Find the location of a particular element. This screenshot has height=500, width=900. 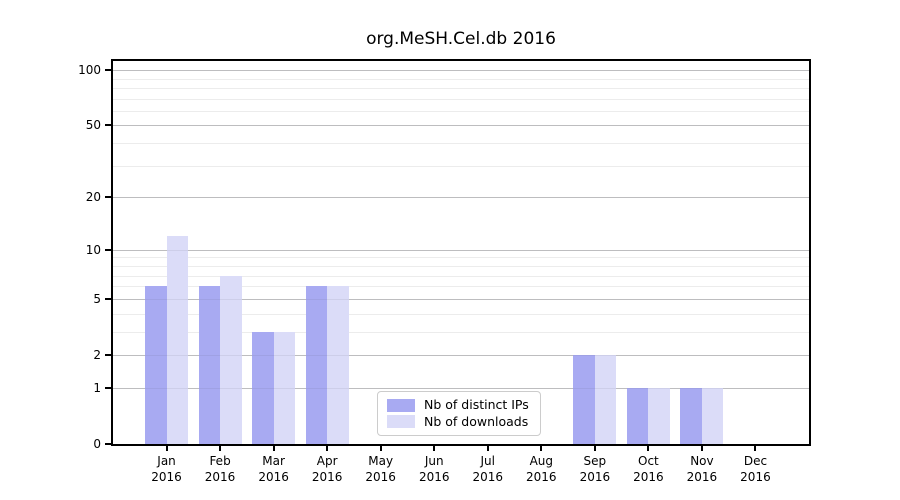

x-tick-label-apr: Apr 2016 is located at coordinates (327, 469).